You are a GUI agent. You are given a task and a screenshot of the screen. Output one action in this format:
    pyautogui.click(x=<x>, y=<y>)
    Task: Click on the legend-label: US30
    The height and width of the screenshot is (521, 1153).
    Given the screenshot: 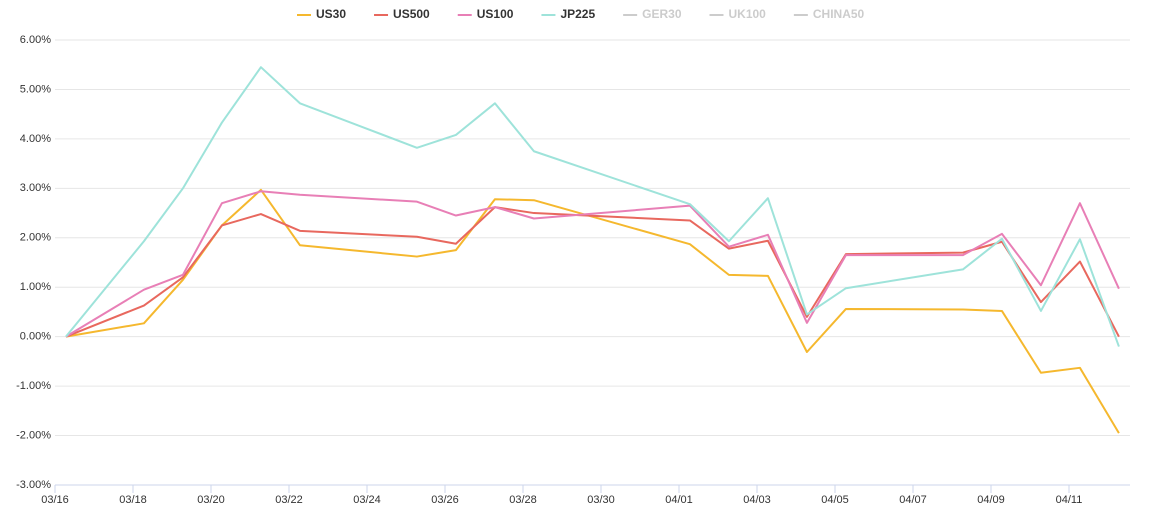 What is the action you would take?
    pyautogui.click(x=331, y=14)
    